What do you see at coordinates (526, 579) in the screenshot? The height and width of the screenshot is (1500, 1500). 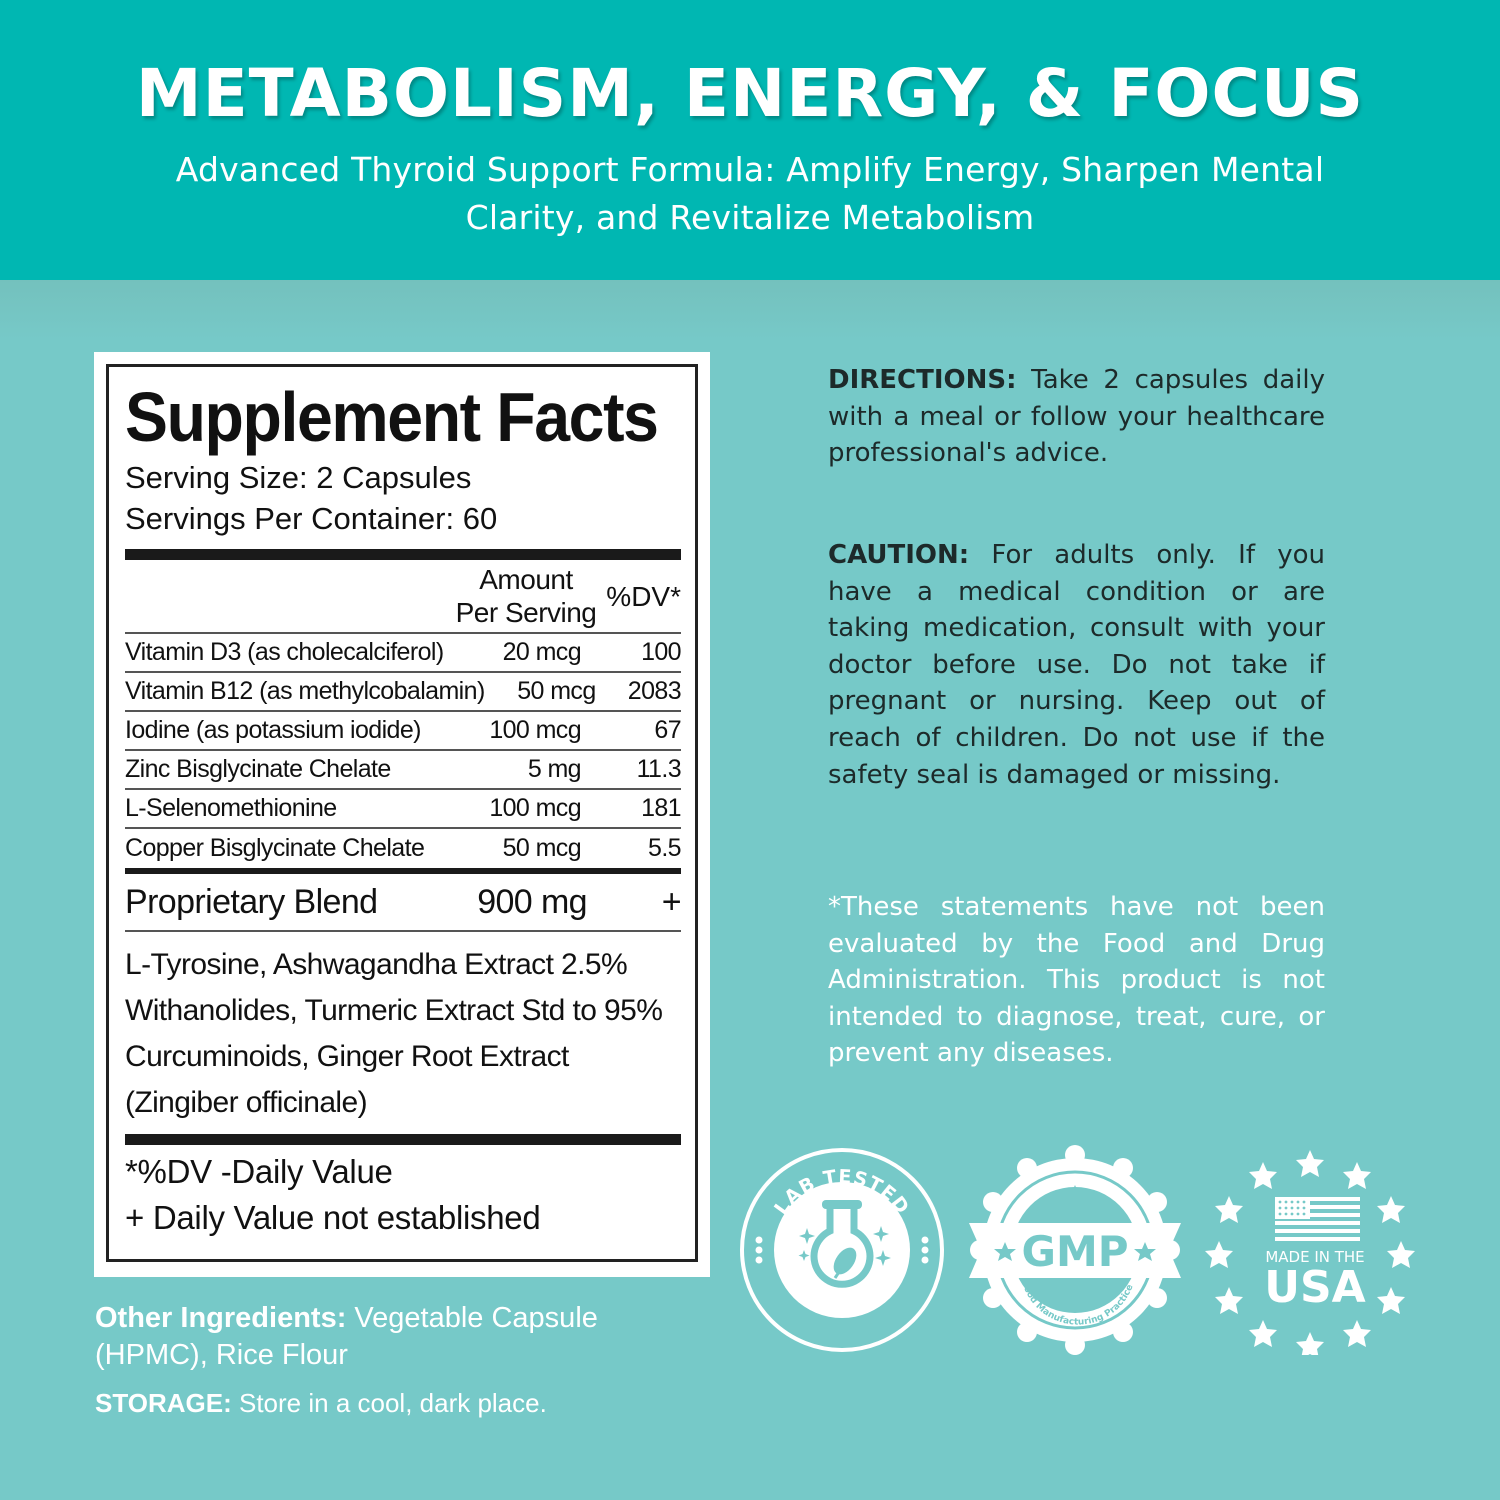 I see `amount-header-line1: Amount` at bounding box center [526, 579].